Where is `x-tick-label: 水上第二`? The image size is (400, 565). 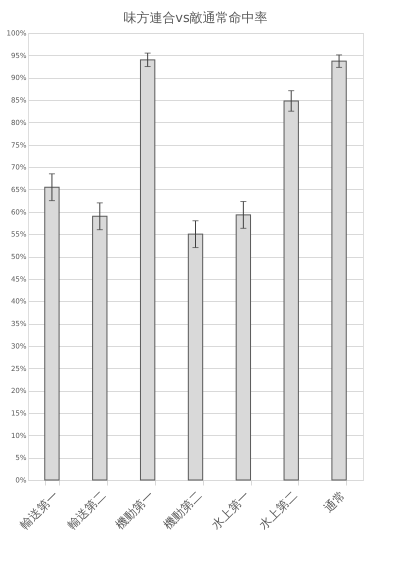
x-tick-label: 水上第二 is located at coordinates (278, 510).